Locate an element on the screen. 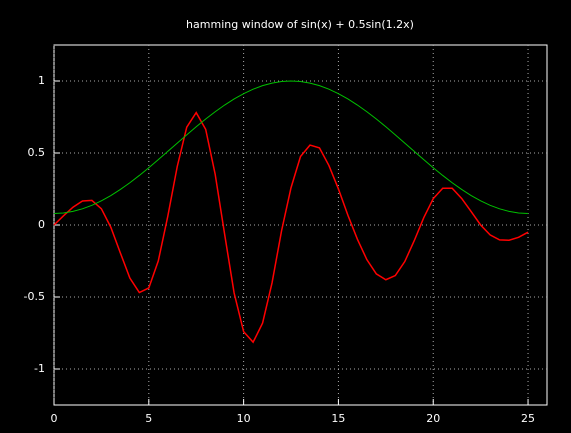 The width and height of the screenshot is (571, 433). x-tick-label: 5 is located at coordinates (148, 418).